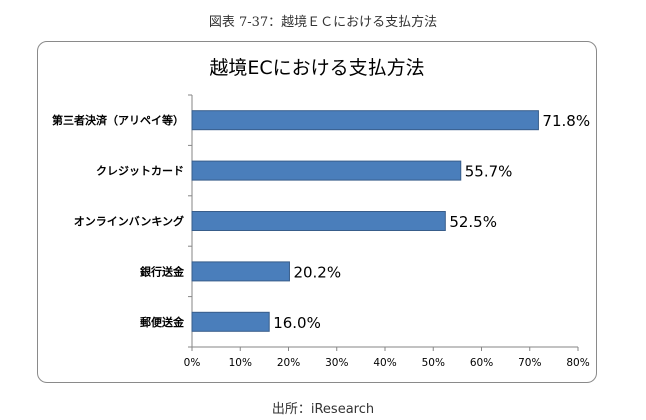 The height and width of the screenshot is (420, 646). What do you see at coordinates (489, 172) in the screenshot?
I see `value-label: 55.7%` at bounding box center [489, 172].